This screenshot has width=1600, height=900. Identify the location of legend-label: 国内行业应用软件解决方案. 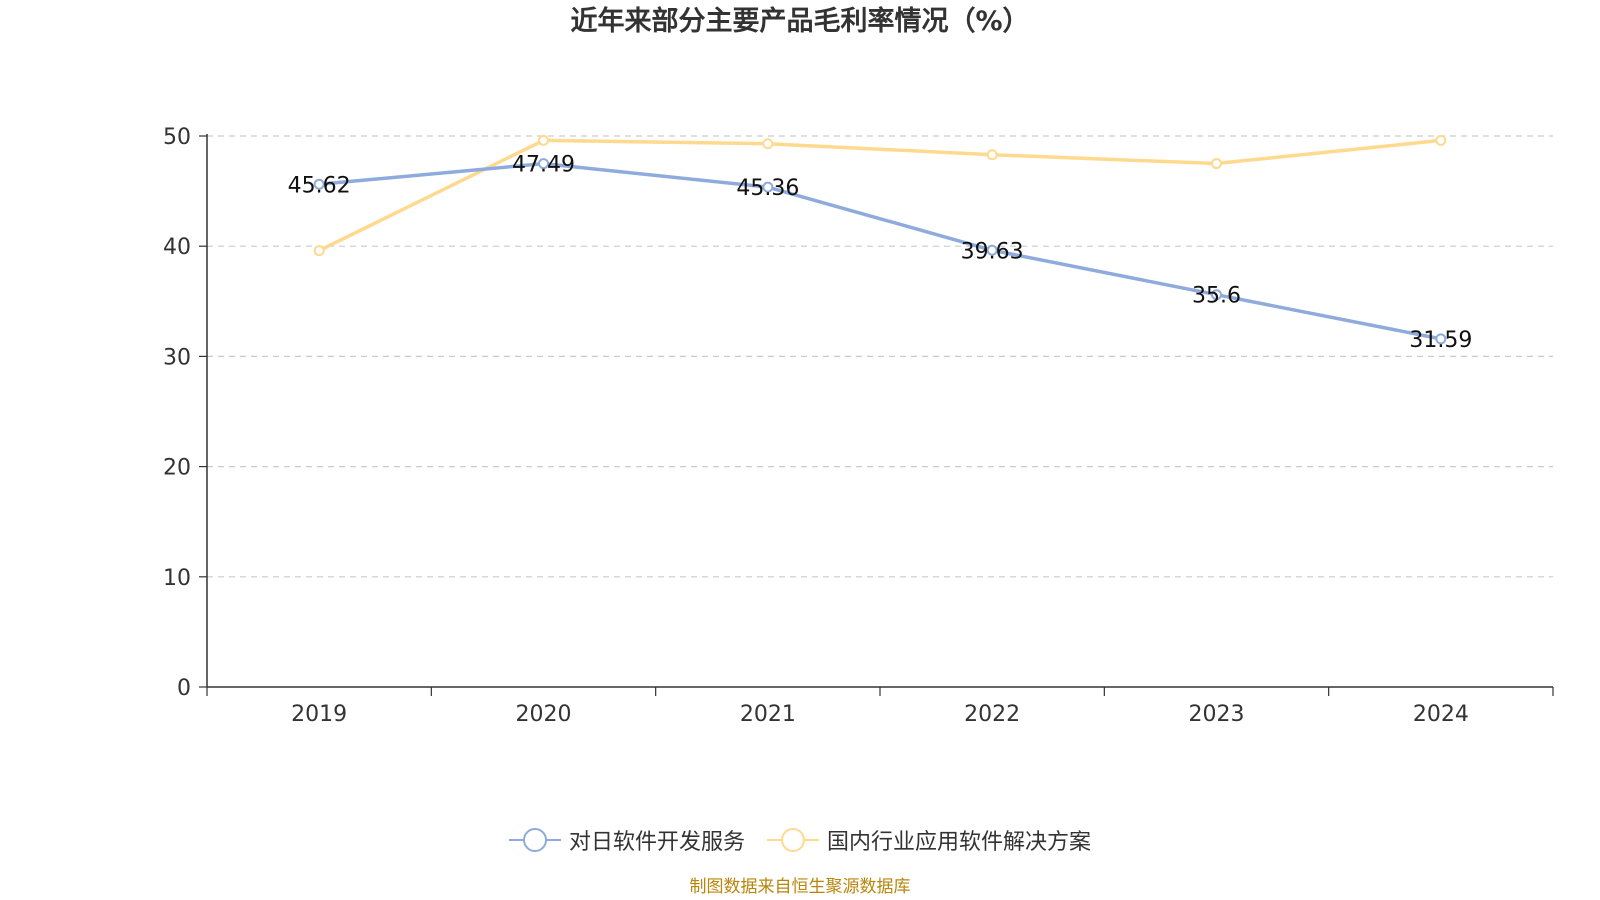
(959, 842).